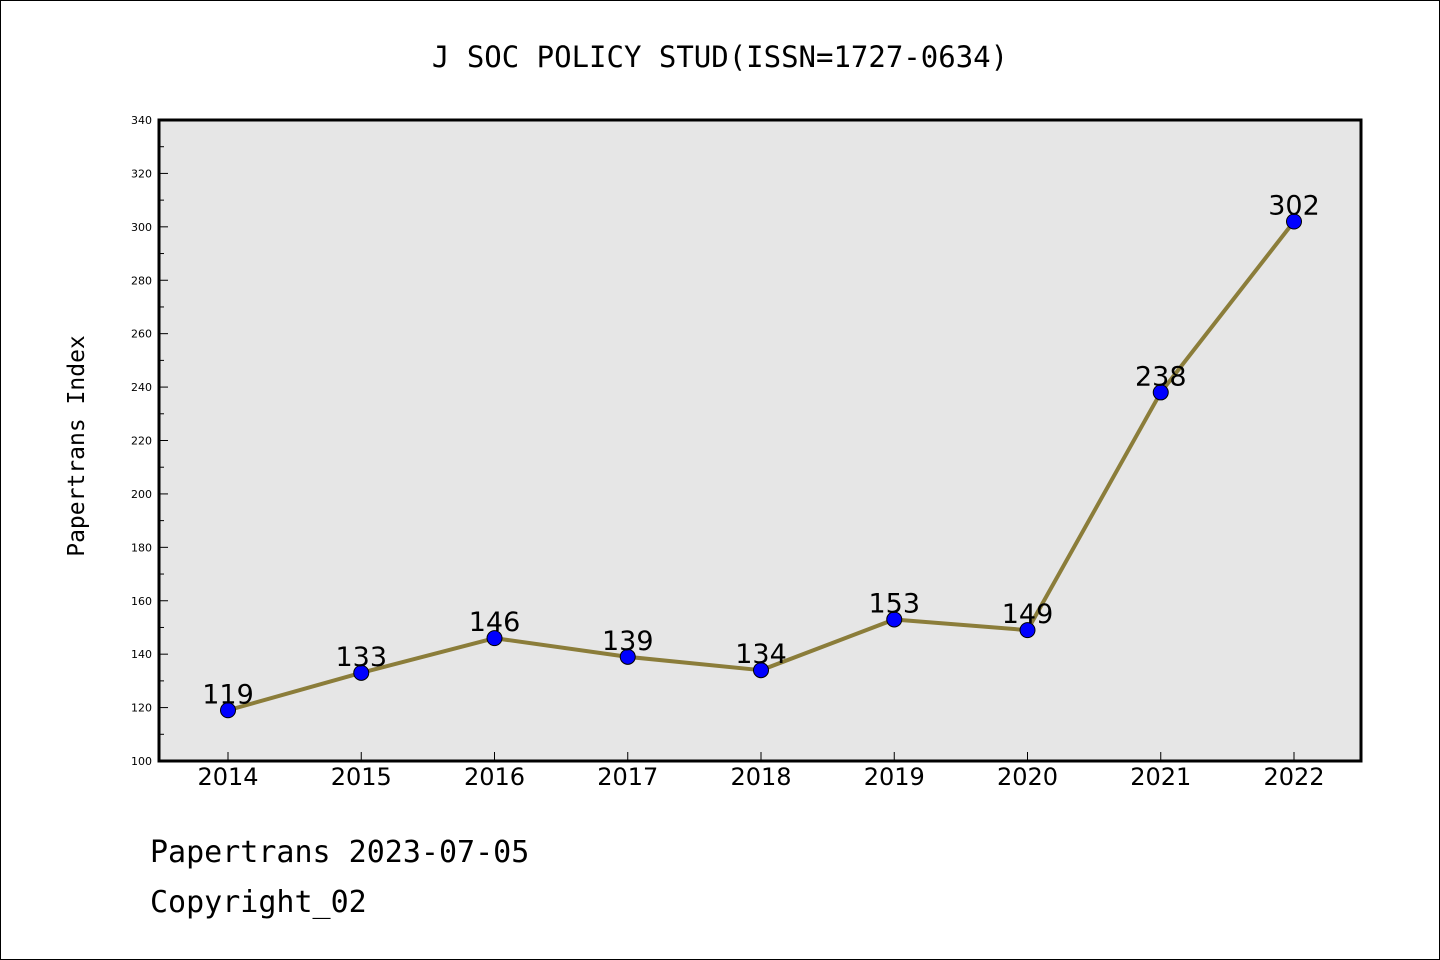 Image resolution: width=1440 pixels, height=960 pixels. What do you see at coordinates (494, 777) in the screenshot?
I see `x-tick-label: 2016` at bounding box center [494, 777].